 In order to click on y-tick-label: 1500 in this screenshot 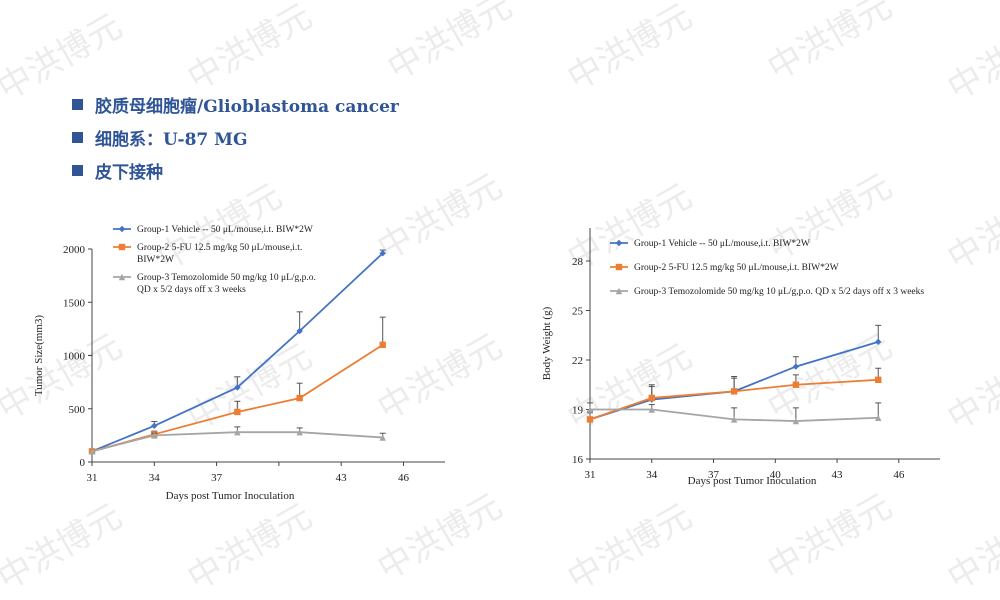, I will do `click(74, 303)`.